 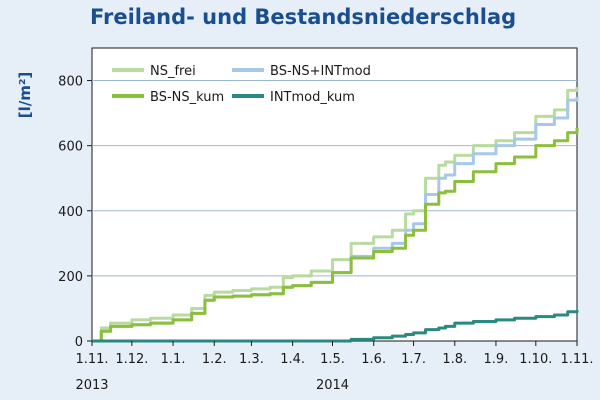 What do you see at coordinates (241, 84) in the screenshot?
I see `legend: NS_frei BS-NS+INTmod BS-NS_kum INTmod_kum` at bounding box center [241, 84].